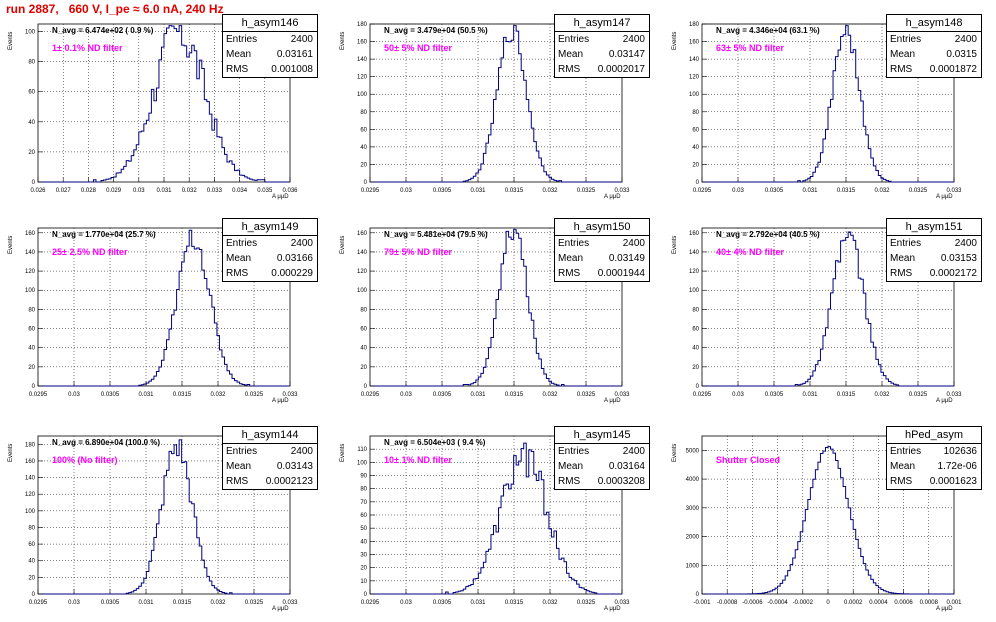  Describe the element at coordinates (953, 481) in the screenshot. I see `stats-value: 0.0001623` at that location.